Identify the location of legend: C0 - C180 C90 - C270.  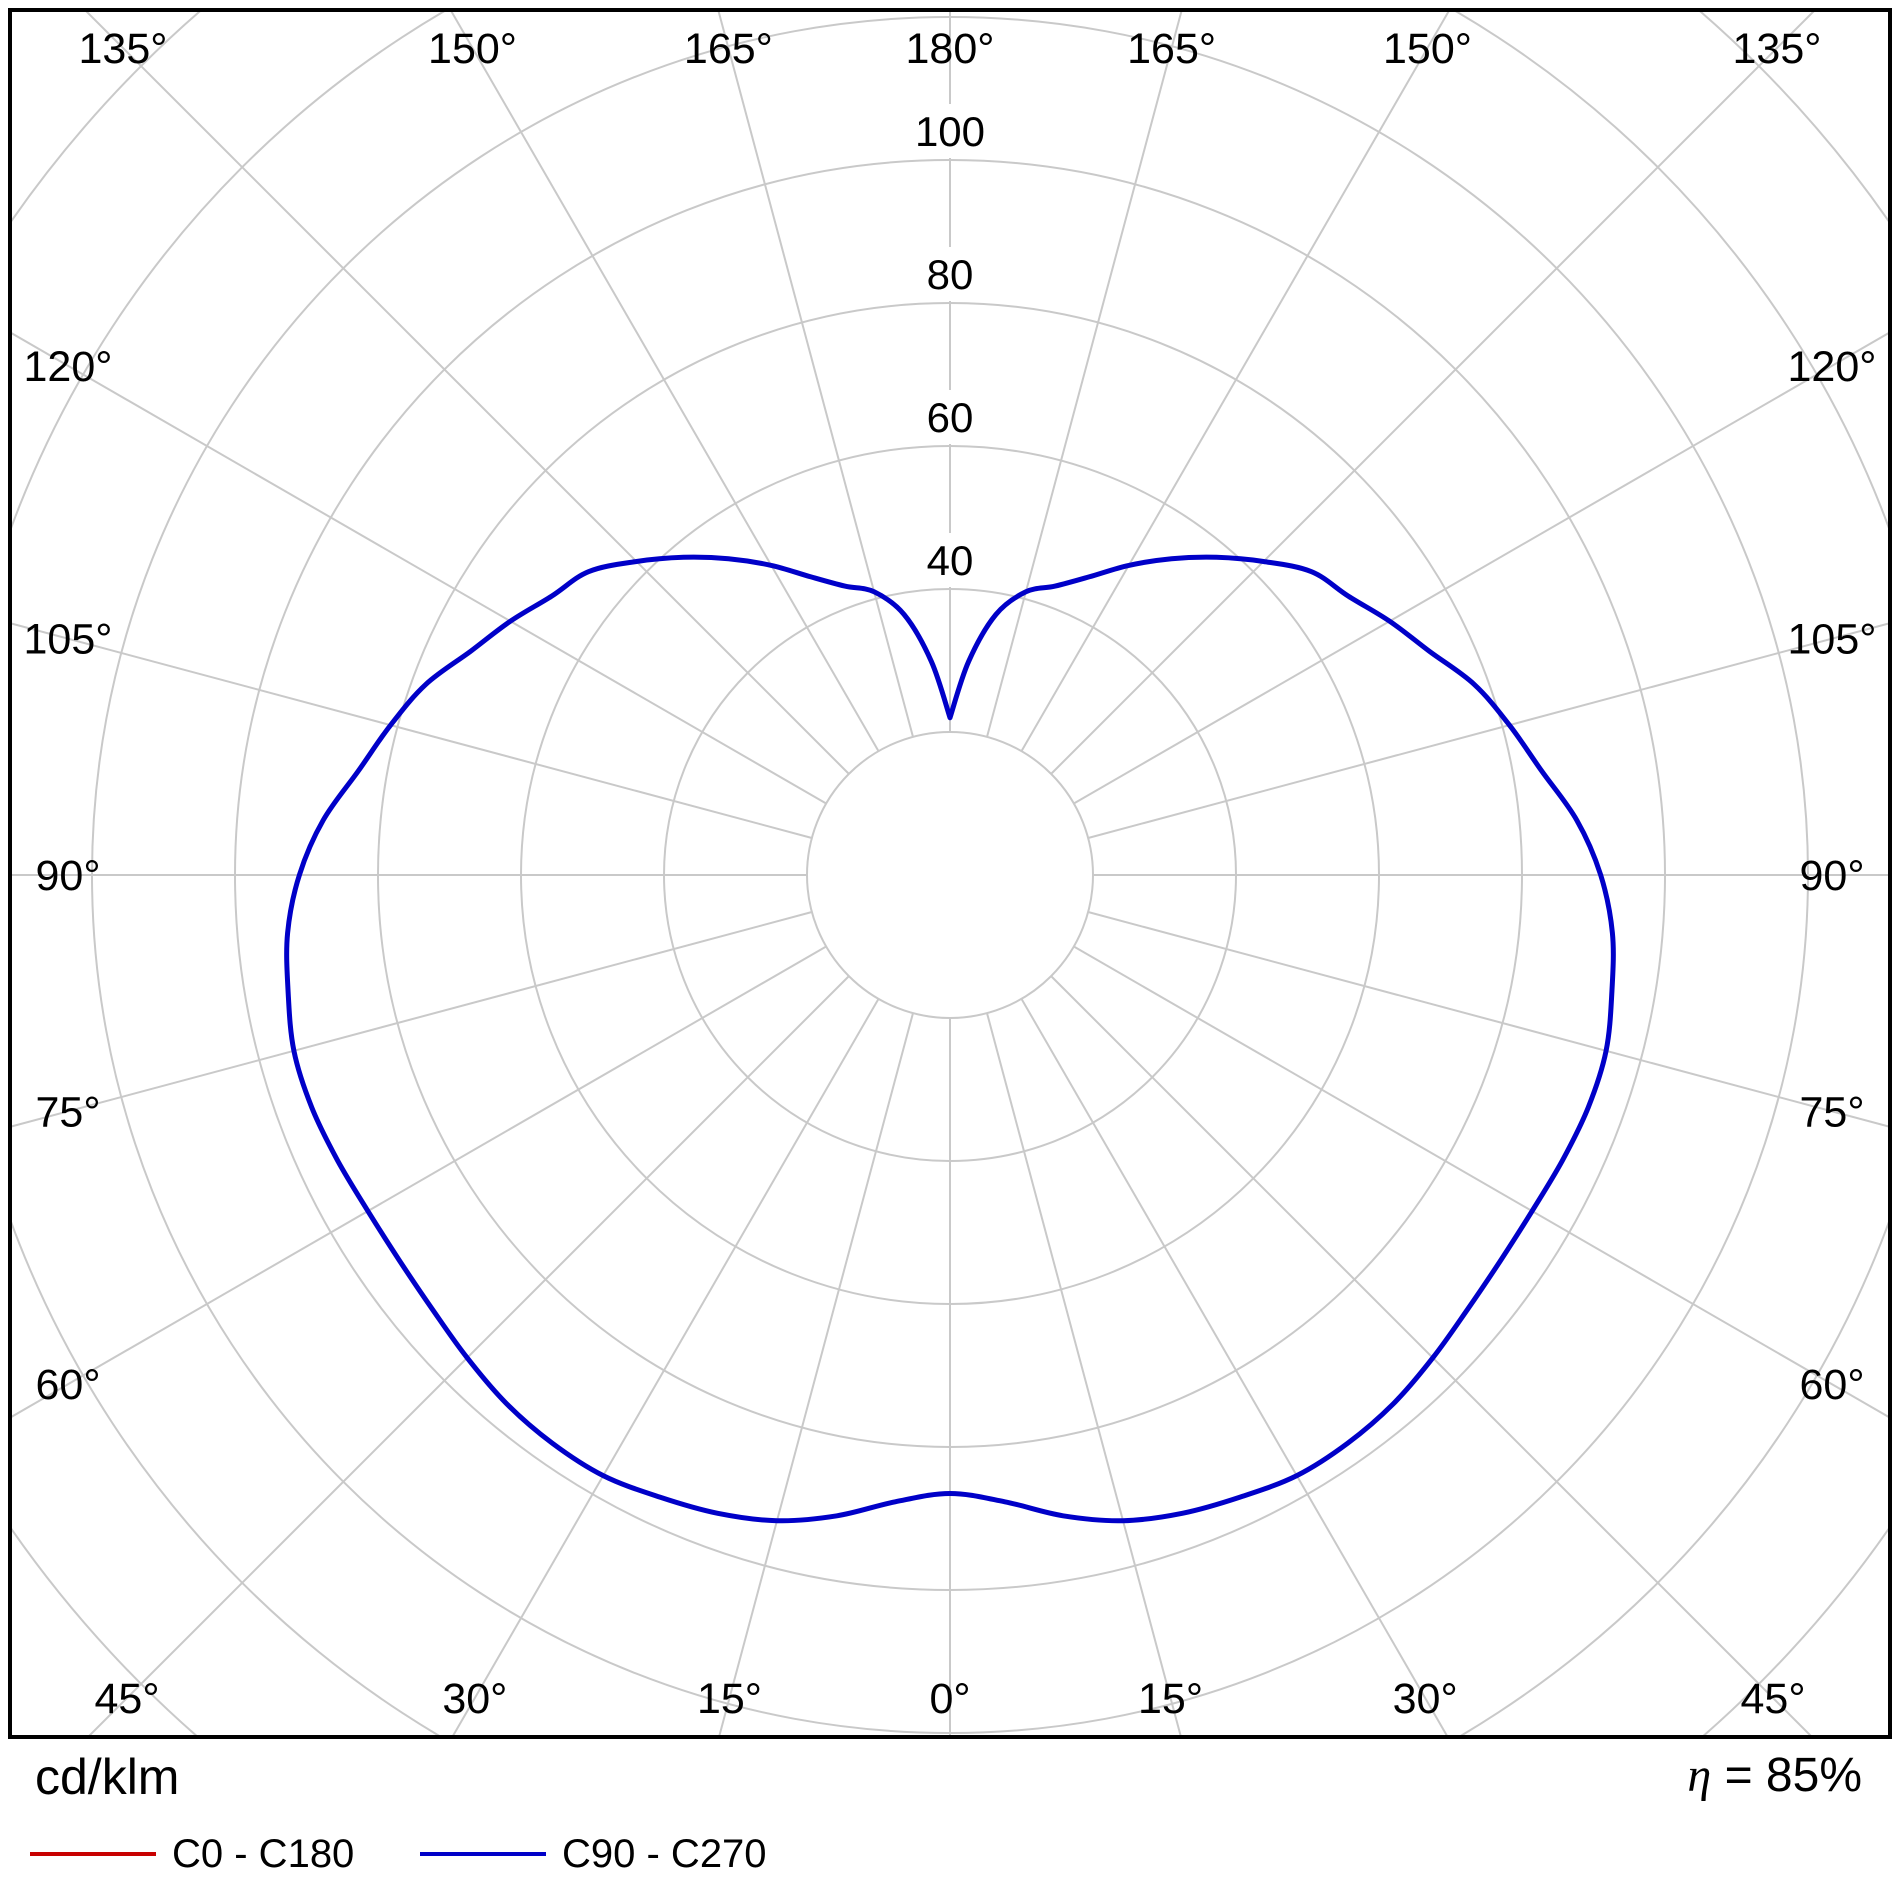
(950, 1856).